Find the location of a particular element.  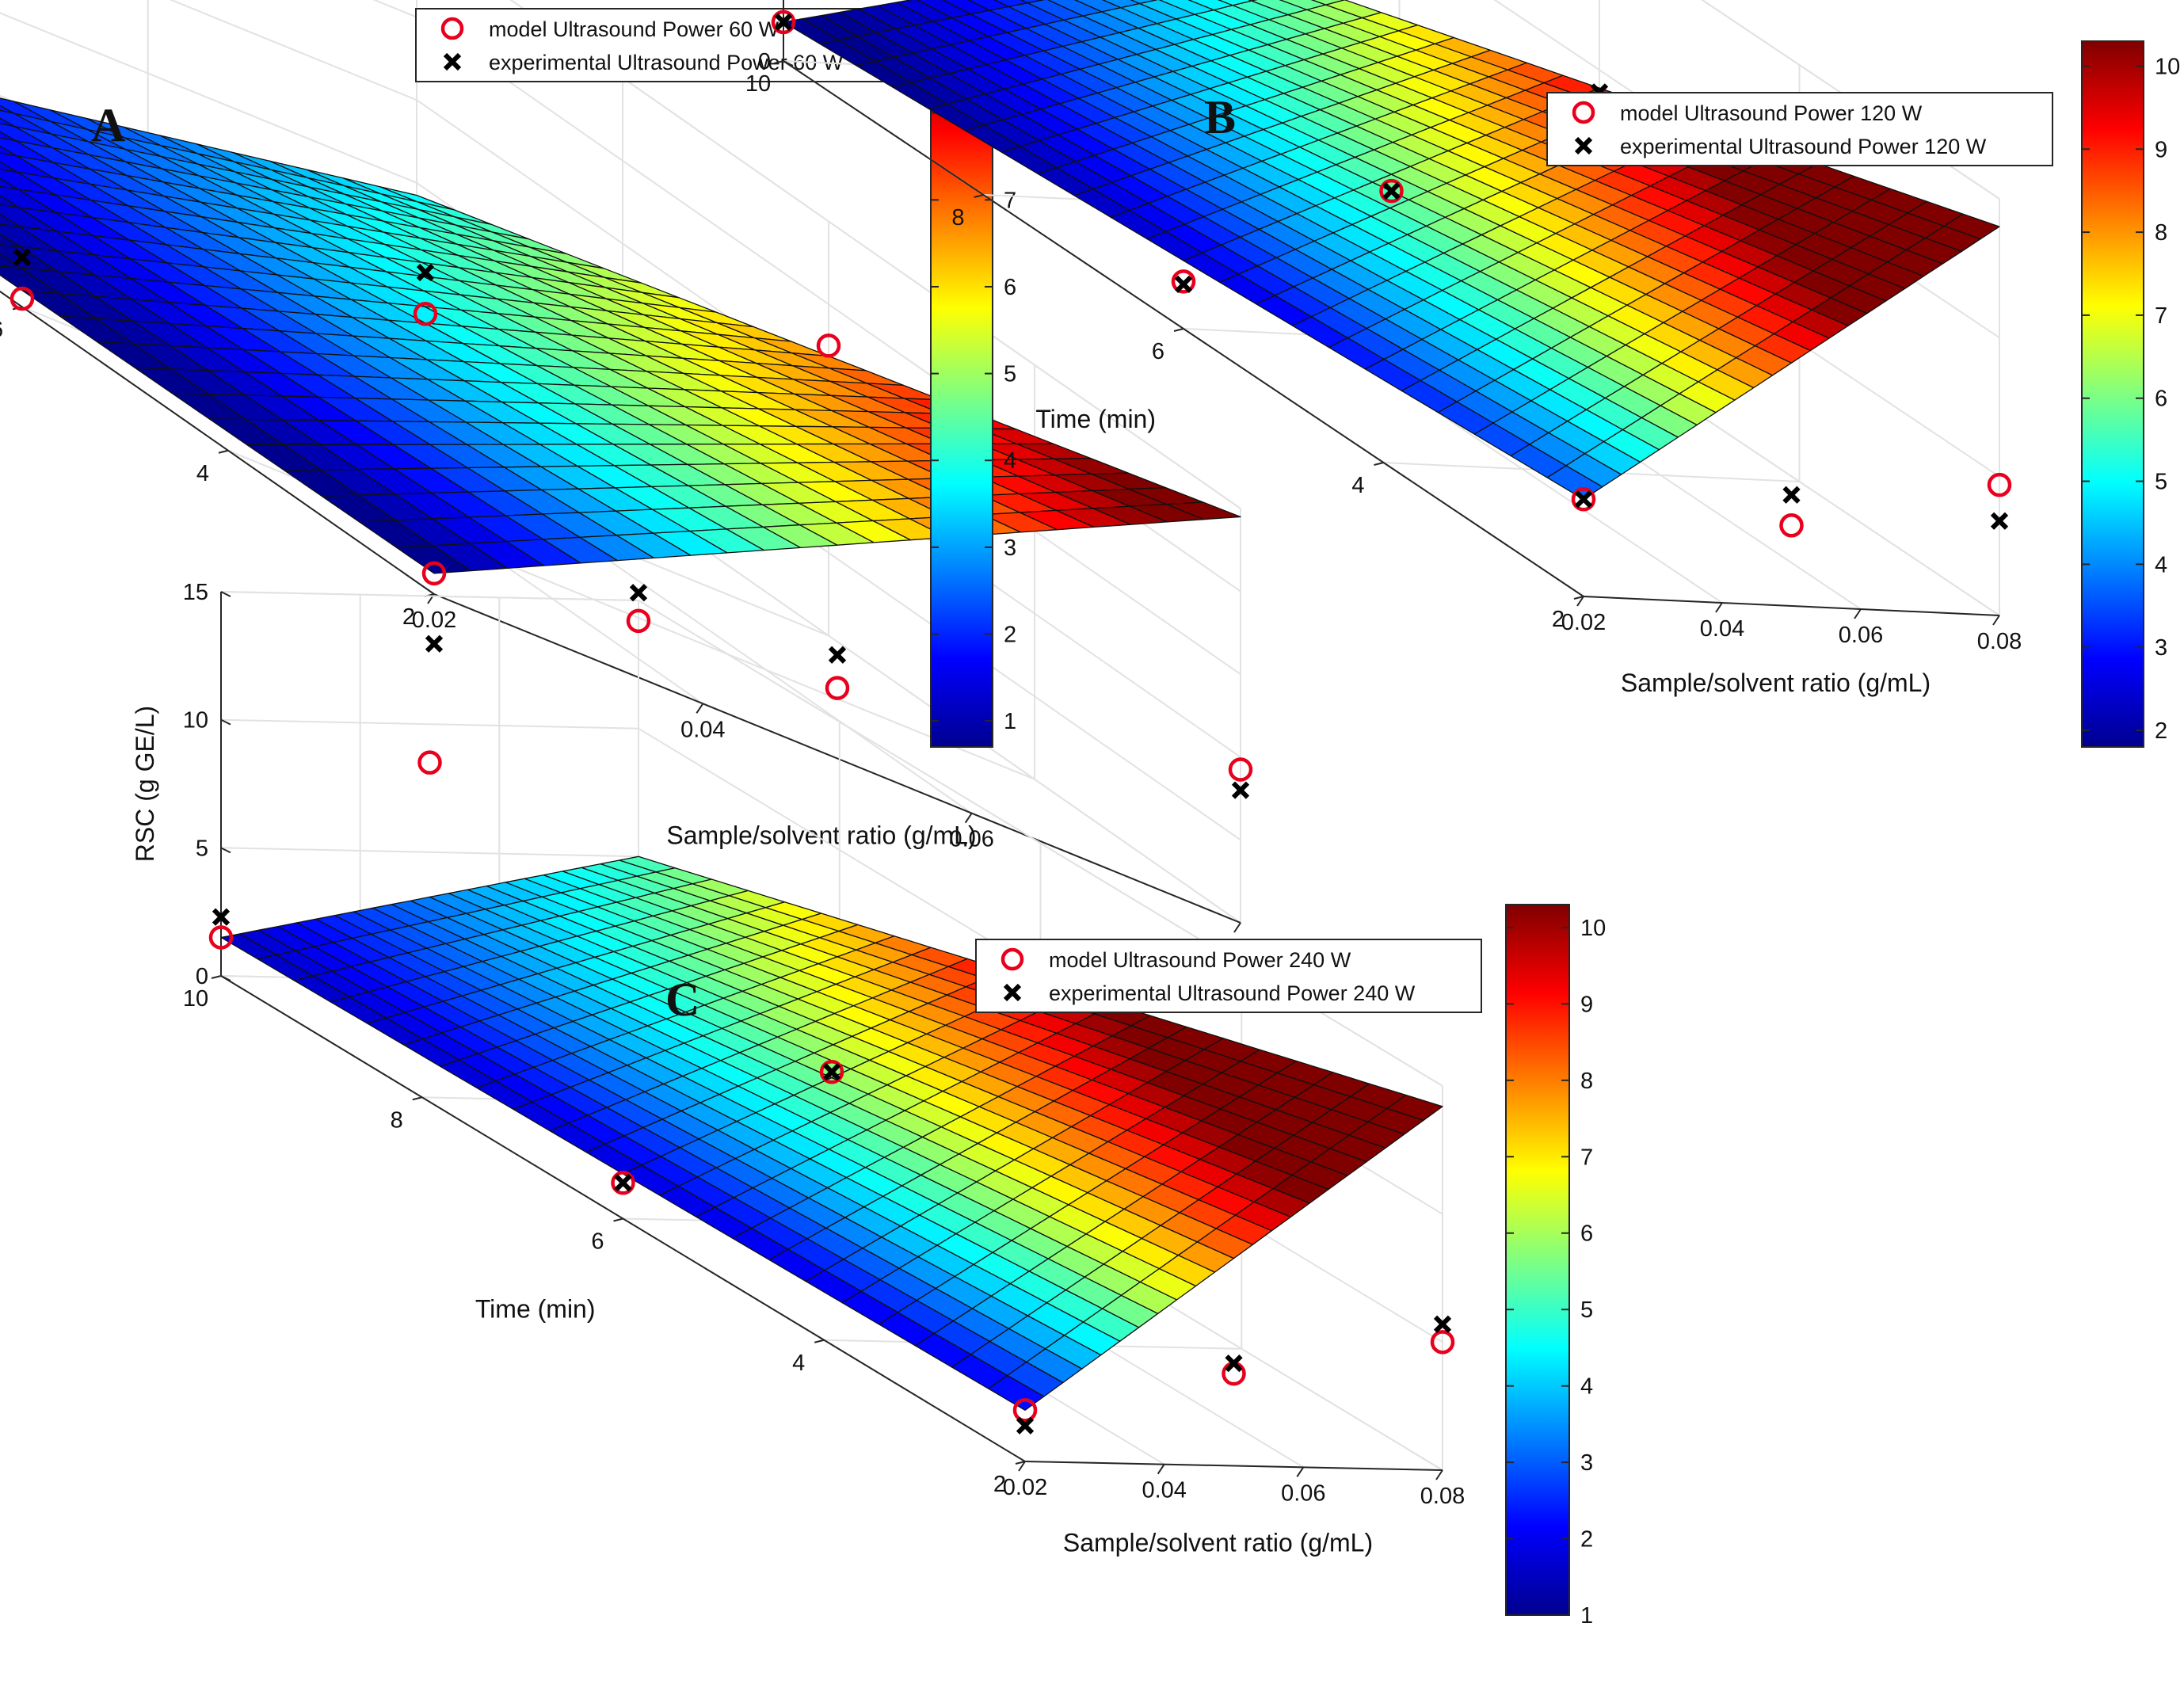

colorbar-tick-label: 8 is located at coordinates (2161, 233).